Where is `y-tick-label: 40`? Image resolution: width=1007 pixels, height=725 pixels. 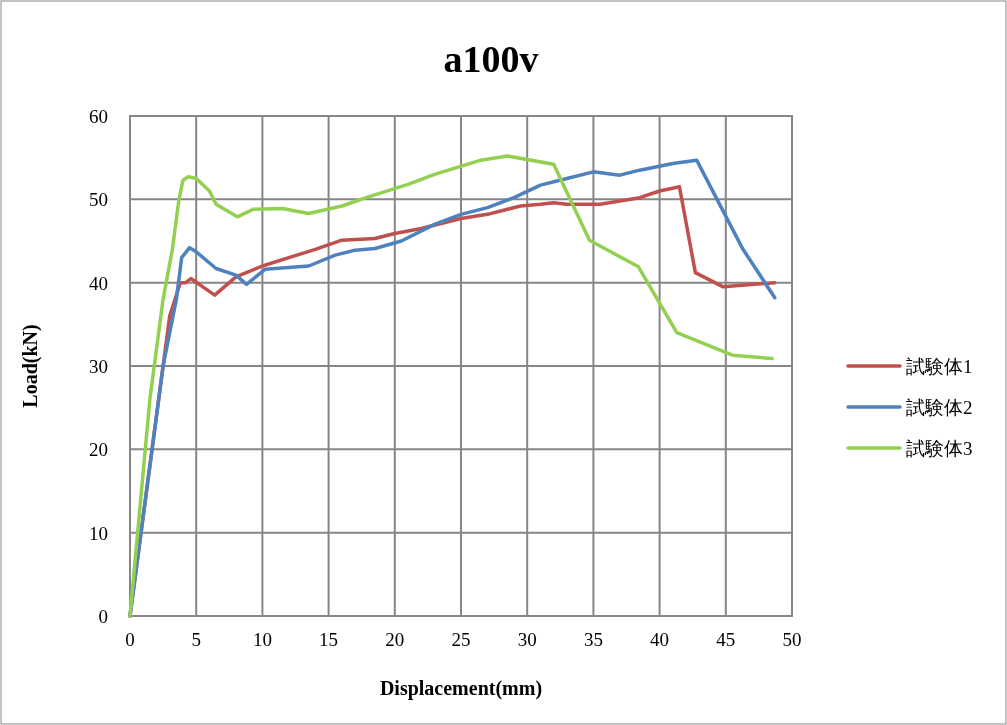
y-tick-label: 40 is located at coordinates (98, 283).